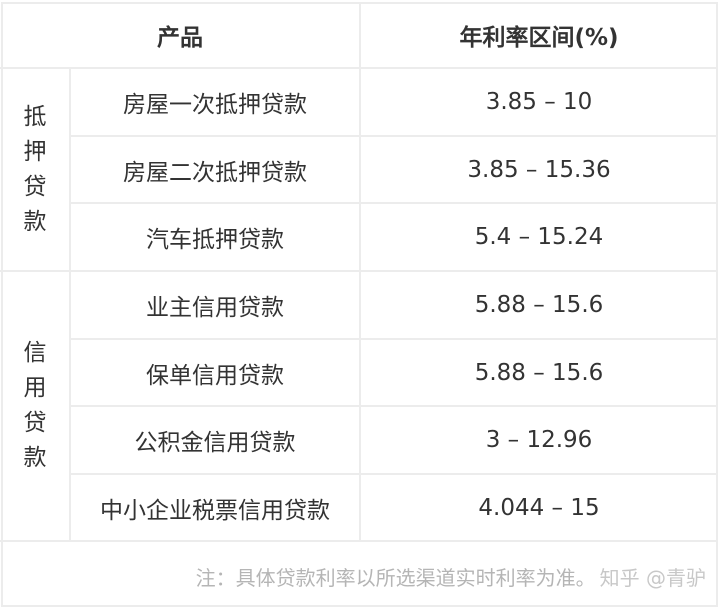 This screenshot has width=720, height=611. I want to click on header-product: 产品, so click(180, 38).